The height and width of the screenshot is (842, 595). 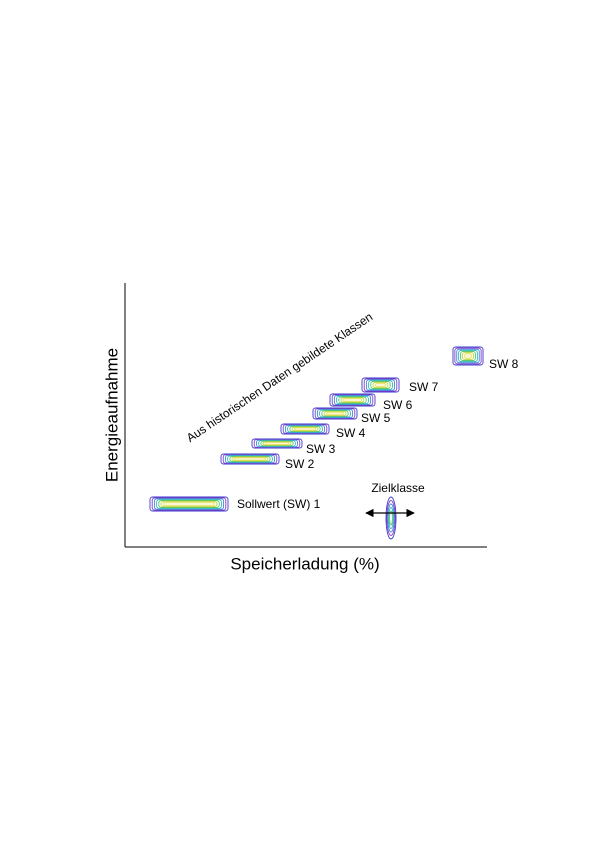 I want to click on cluster-label: Sollwert (SW) 1, so click(x=279, y=504).